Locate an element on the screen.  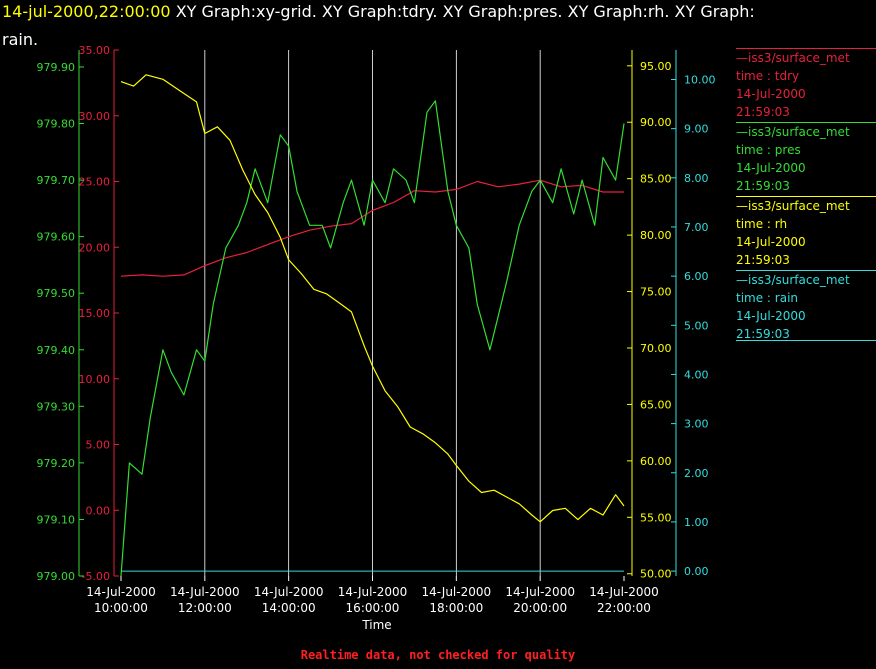
rh-tick-label: 75.00 is located at coordinates (656, 292).